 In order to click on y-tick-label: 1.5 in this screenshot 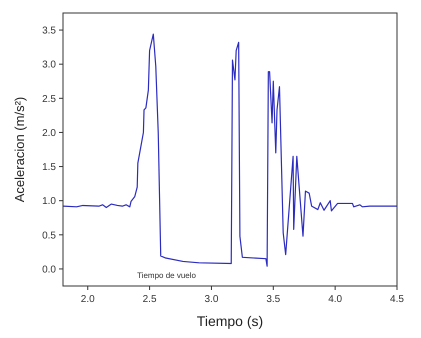, I will do `click(49, 168)`.